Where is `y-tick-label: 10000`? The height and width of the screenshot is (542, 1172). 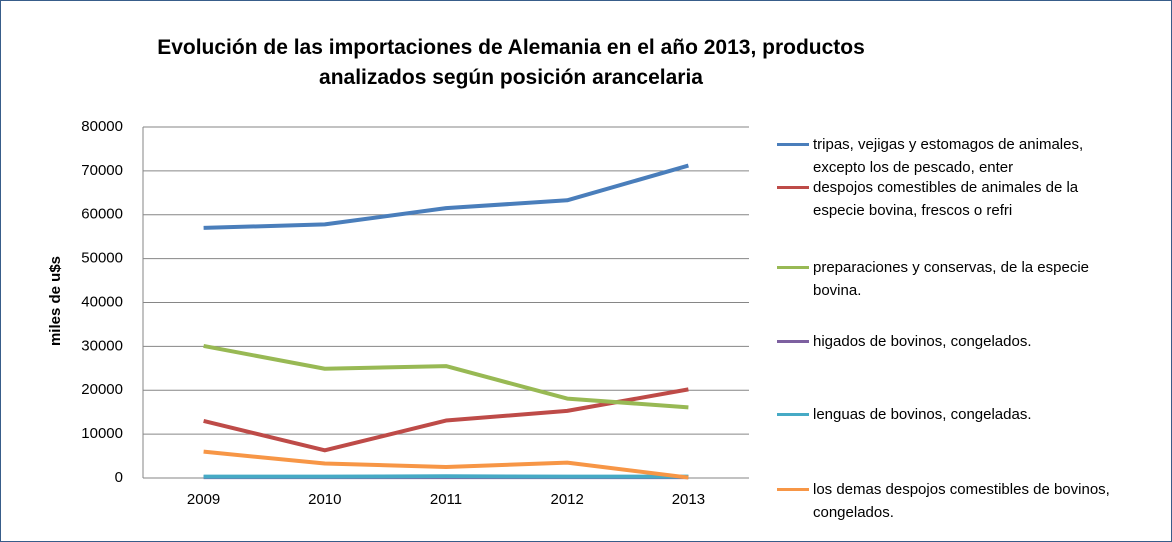 y-tick-label: 10000 is located at coordinates (102, 433).